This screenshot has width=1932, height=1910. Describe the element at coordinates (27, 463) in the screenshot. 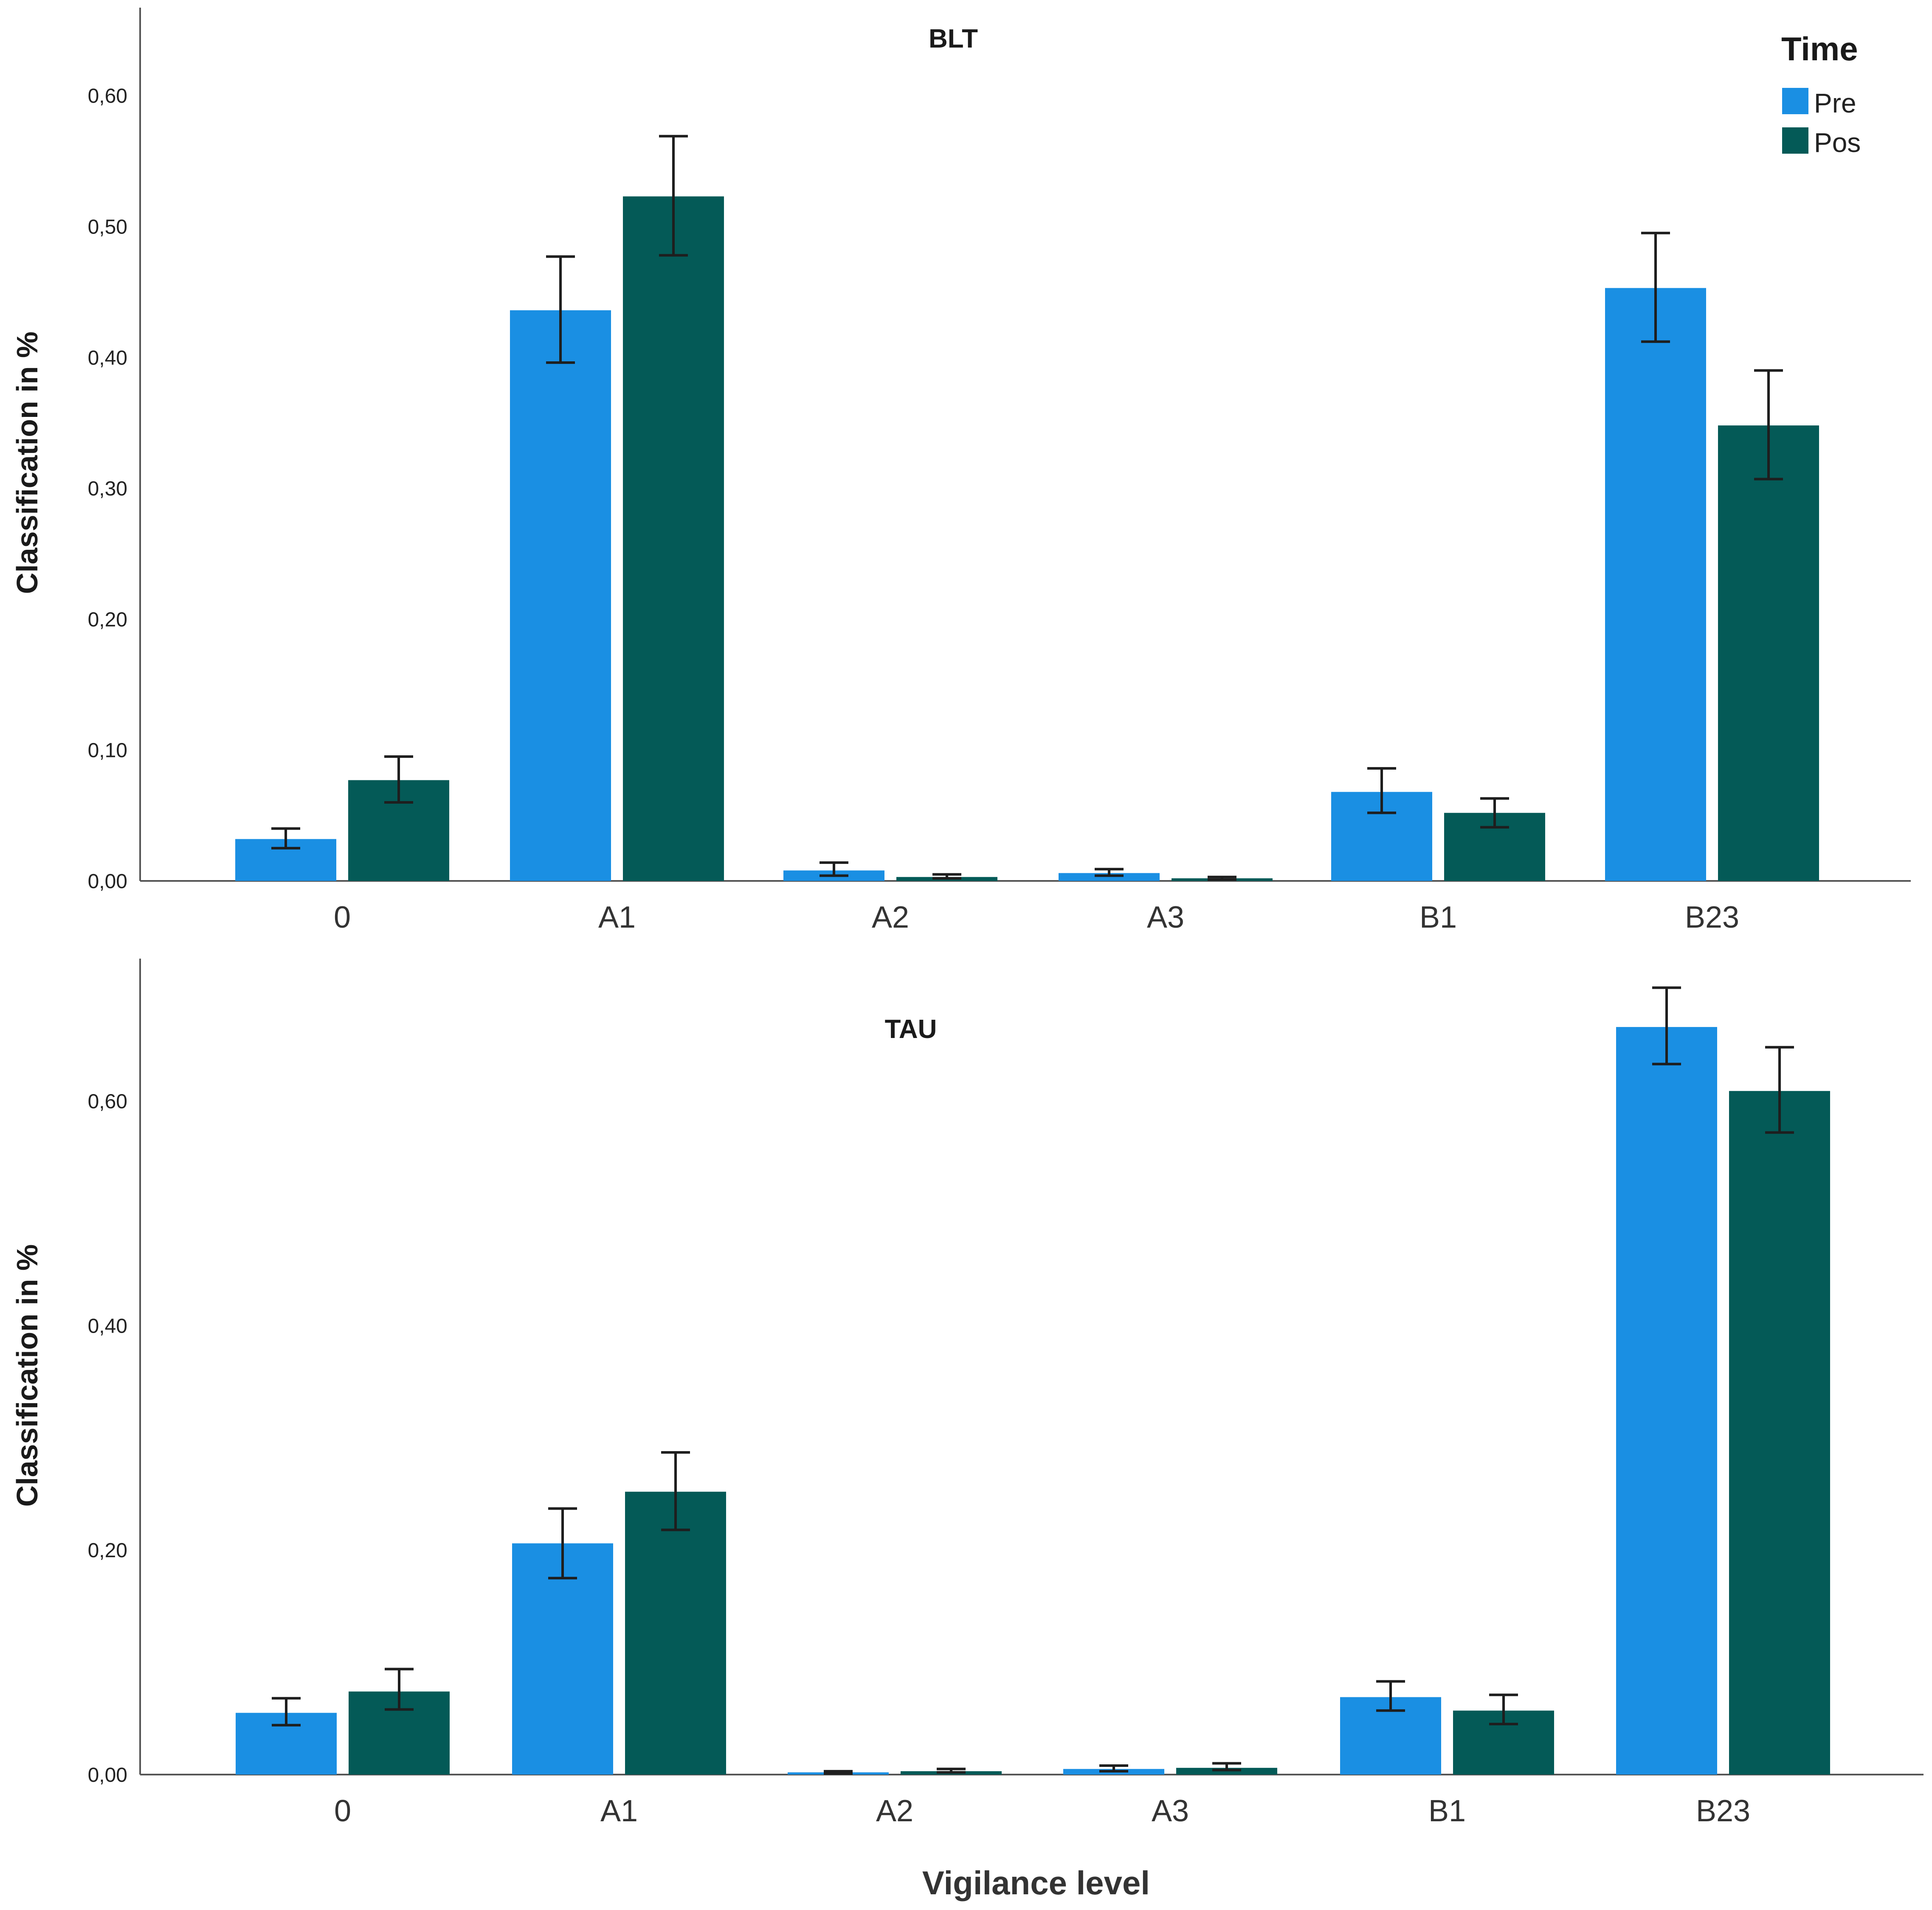

I see `blt-y-axis-label: Classification in %` at that location.